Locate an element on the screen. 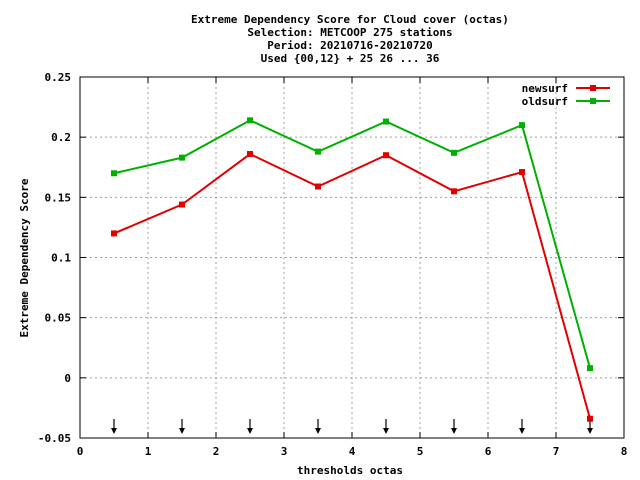 The height and width of the screenshot is (480, 640). legend-marker-oldsurf is located at coordinates (593, 101).